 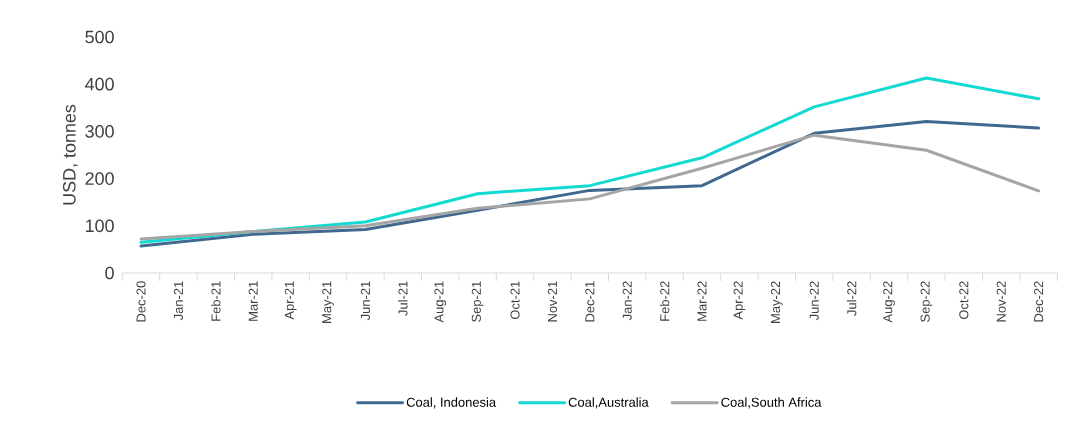 I want to click on x-tick-label: Oct-22, so click(x=964, y=300).